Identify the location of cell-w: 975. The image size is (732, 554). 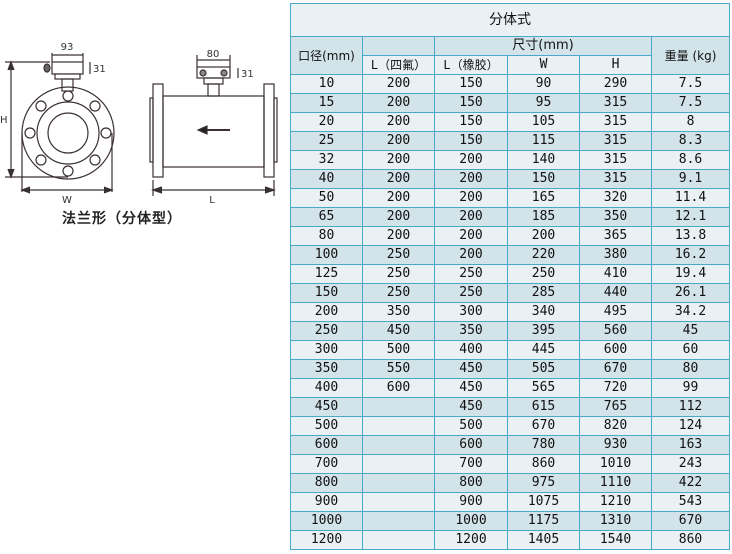
(543, 483).